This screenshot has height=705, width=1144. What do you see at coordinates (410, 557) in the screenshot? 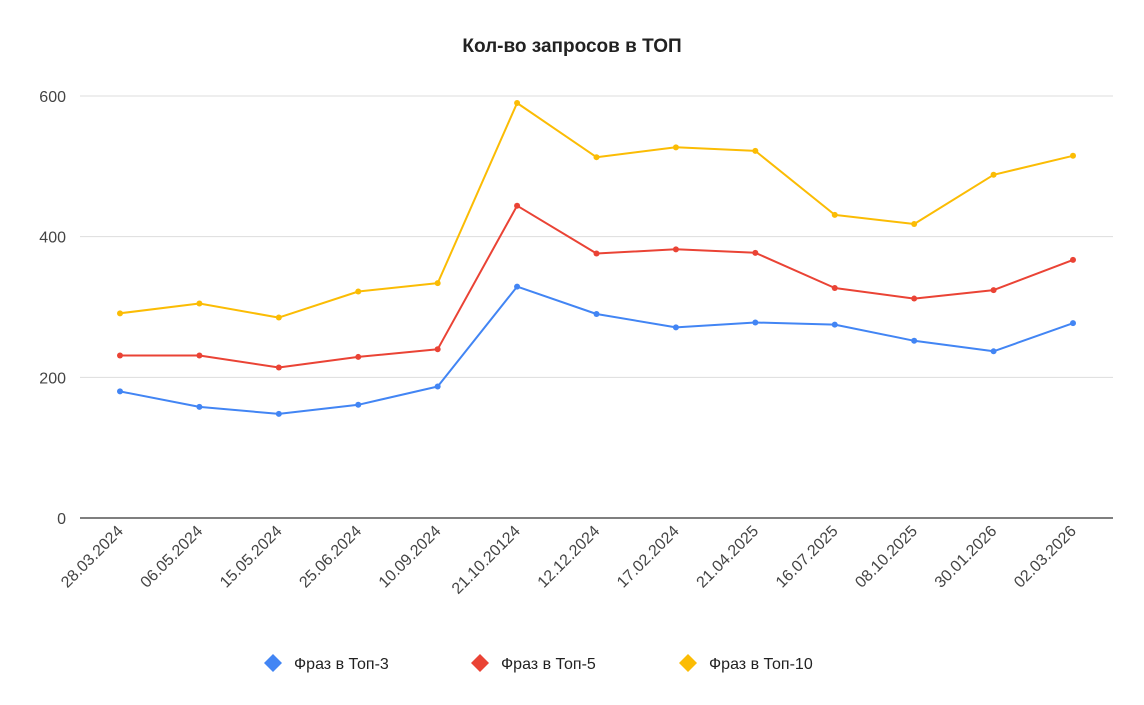
I see `x-tick-label: 10.09.2024` at bounding box center [410, 557].